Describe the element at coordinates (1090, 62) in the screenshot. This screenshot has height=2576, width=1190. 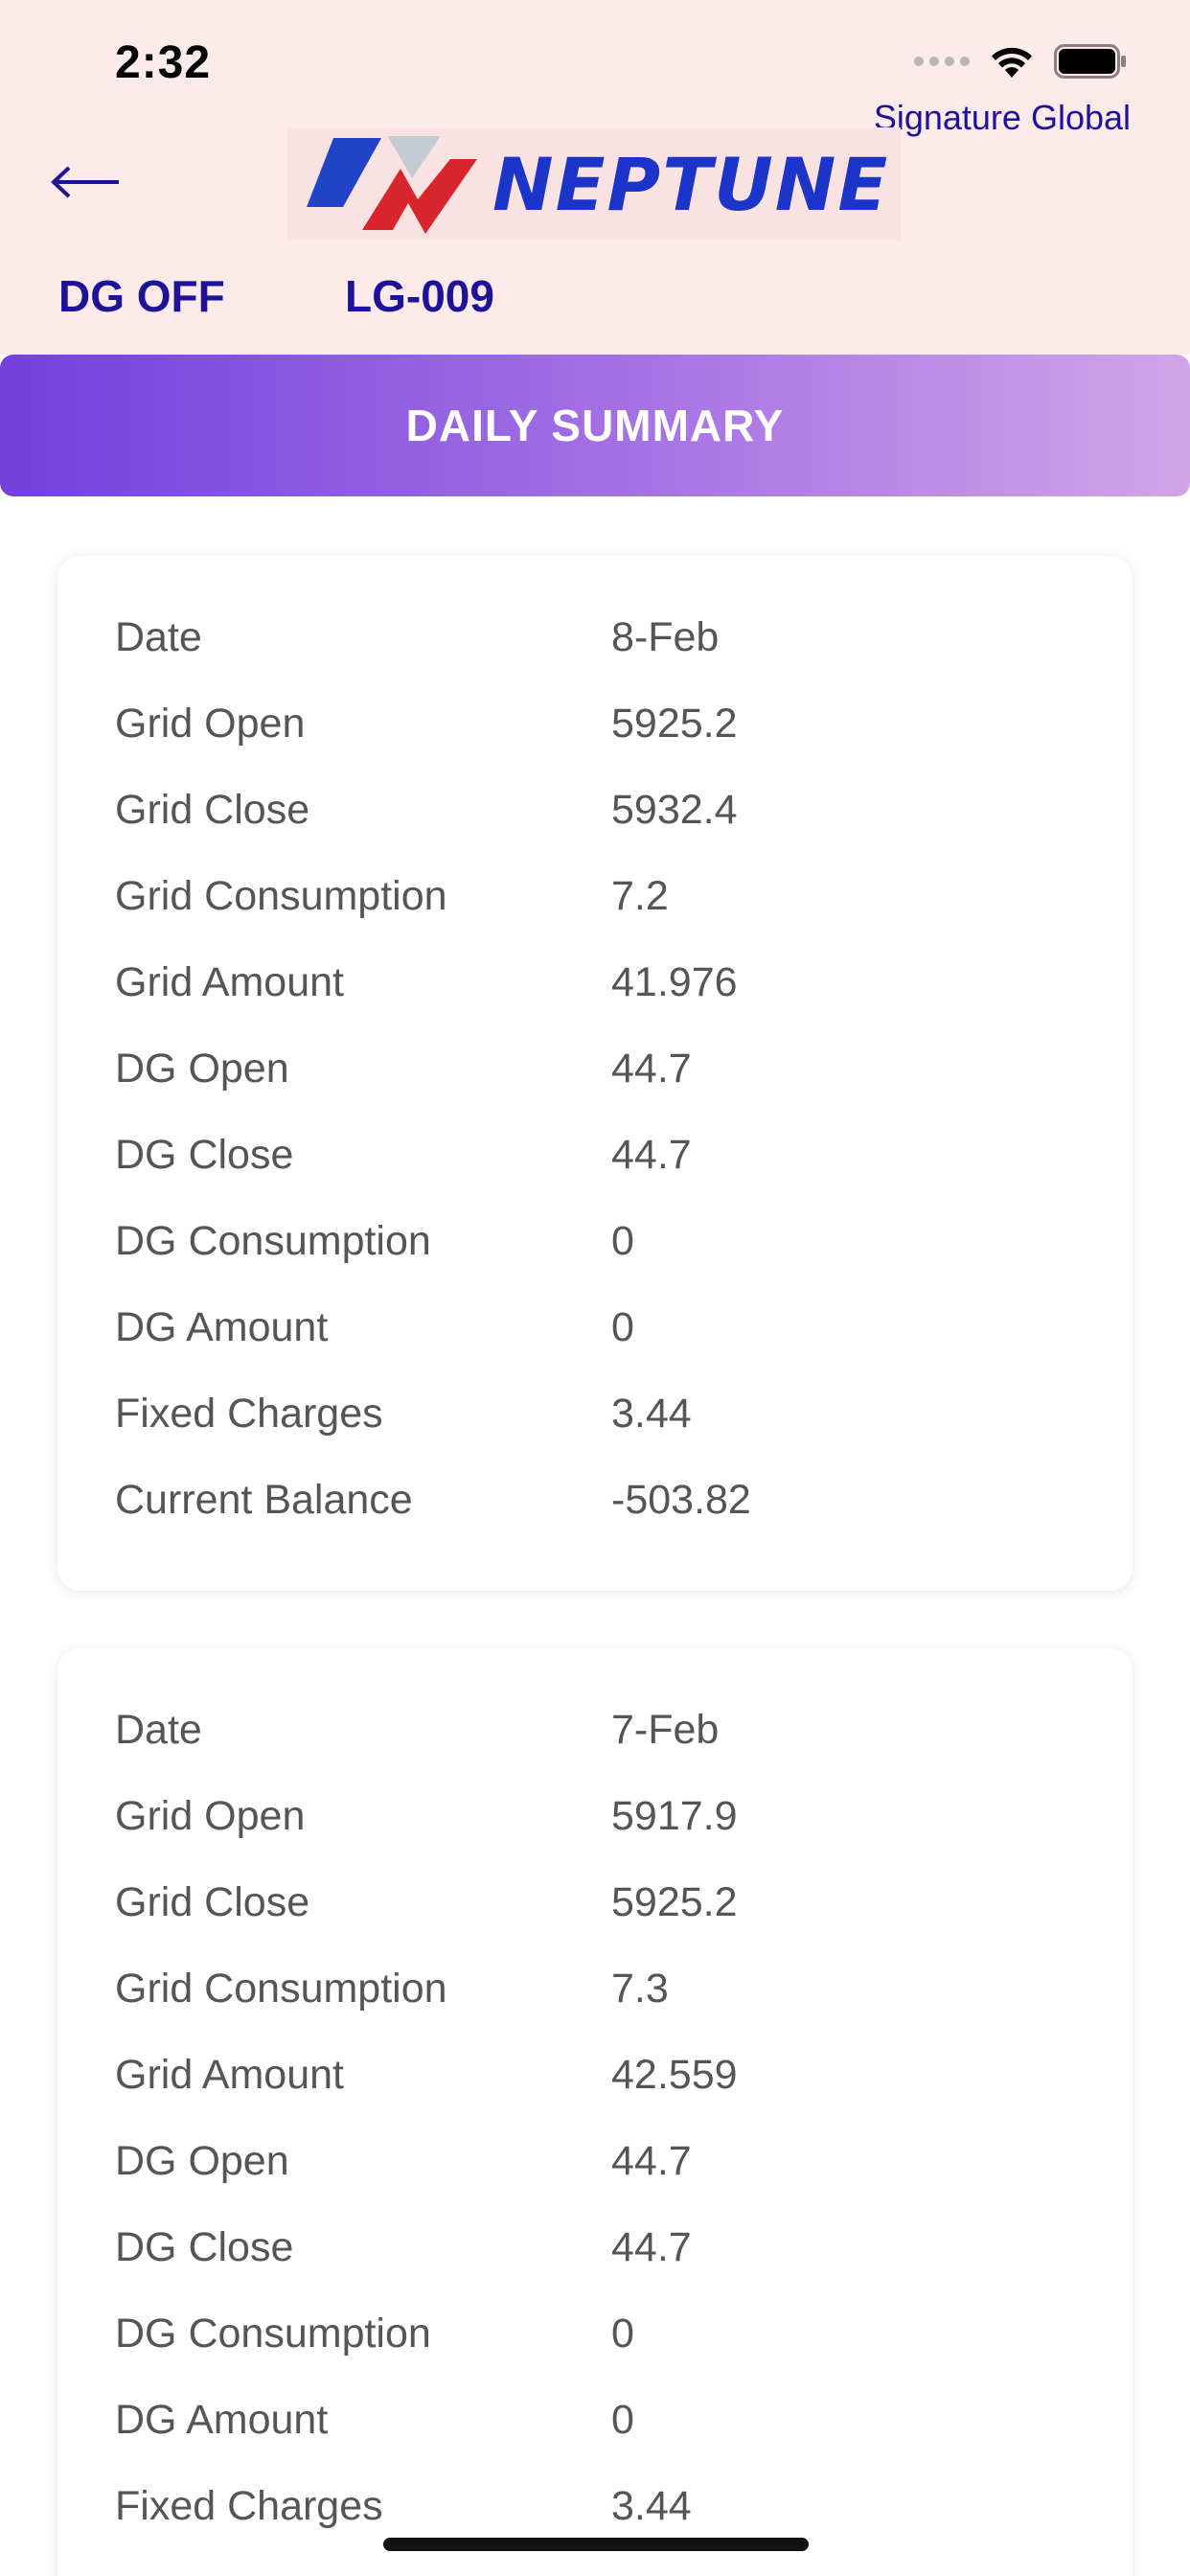
I see `battery-icon` at that location.